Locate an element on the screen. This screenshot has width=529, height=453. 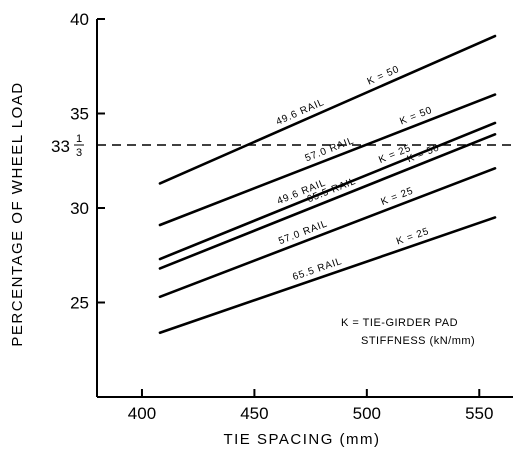
y-tick-label: 35 is located at coordinates (79, 114).